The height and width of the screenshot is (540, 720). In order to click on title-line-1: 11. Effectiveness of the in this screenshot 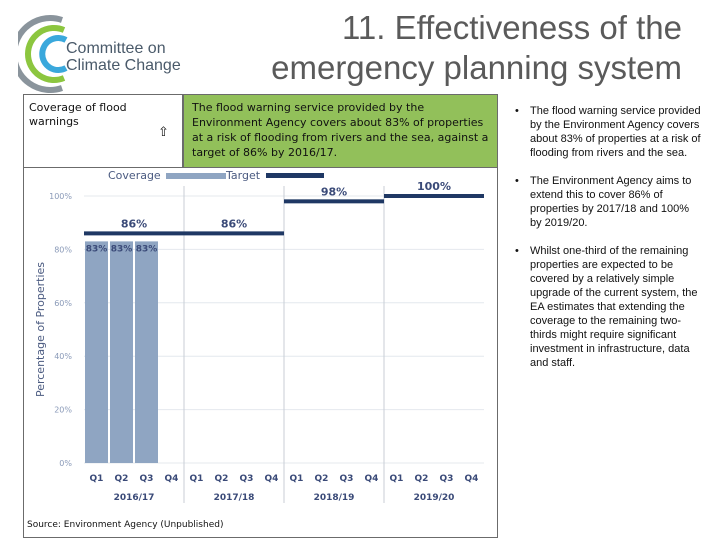, I will do `click(512, 27)`.